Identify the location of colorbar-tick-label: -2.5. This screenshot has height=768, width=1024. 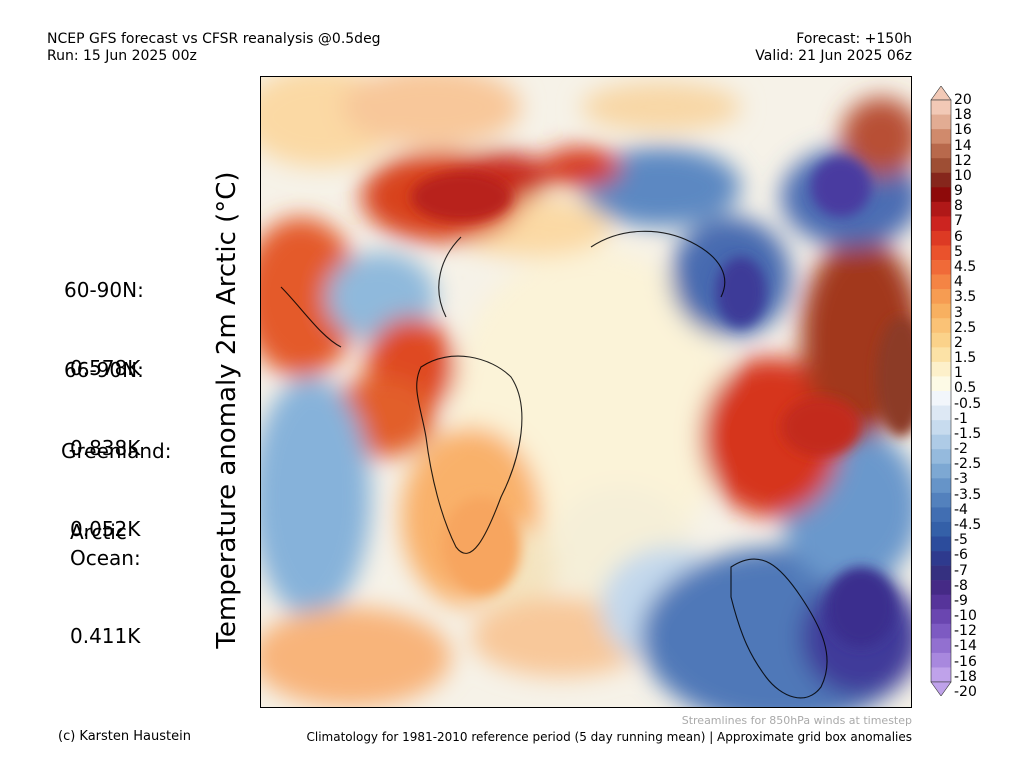
(968, 464).